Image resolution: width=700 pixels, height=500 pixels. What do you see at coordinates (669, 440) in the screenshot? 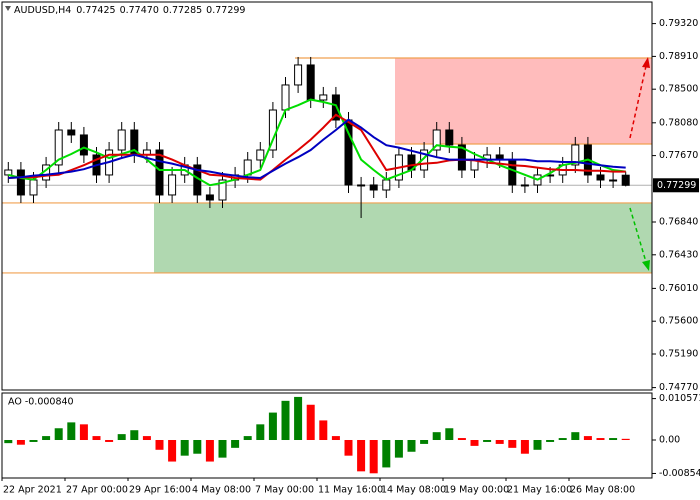
I see `y-tick-label: 0.00` at bounding box center [669, 440].